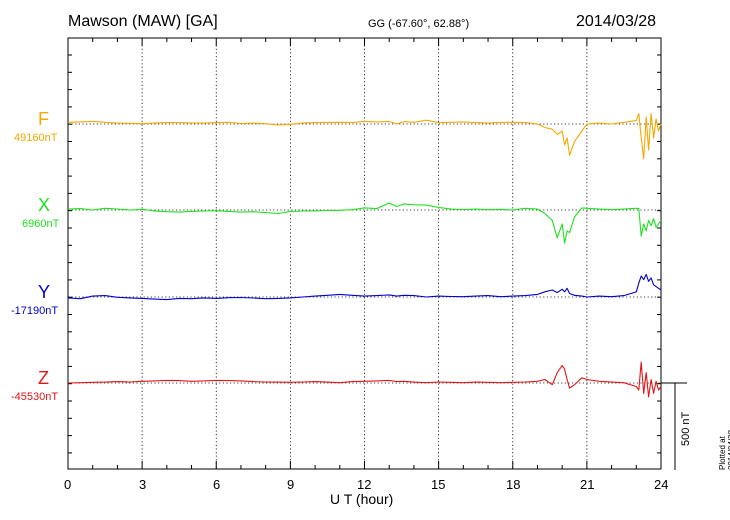  Describe the element at coordinates (364, 223) in the screenshot. I see `series-line-x` at that location.